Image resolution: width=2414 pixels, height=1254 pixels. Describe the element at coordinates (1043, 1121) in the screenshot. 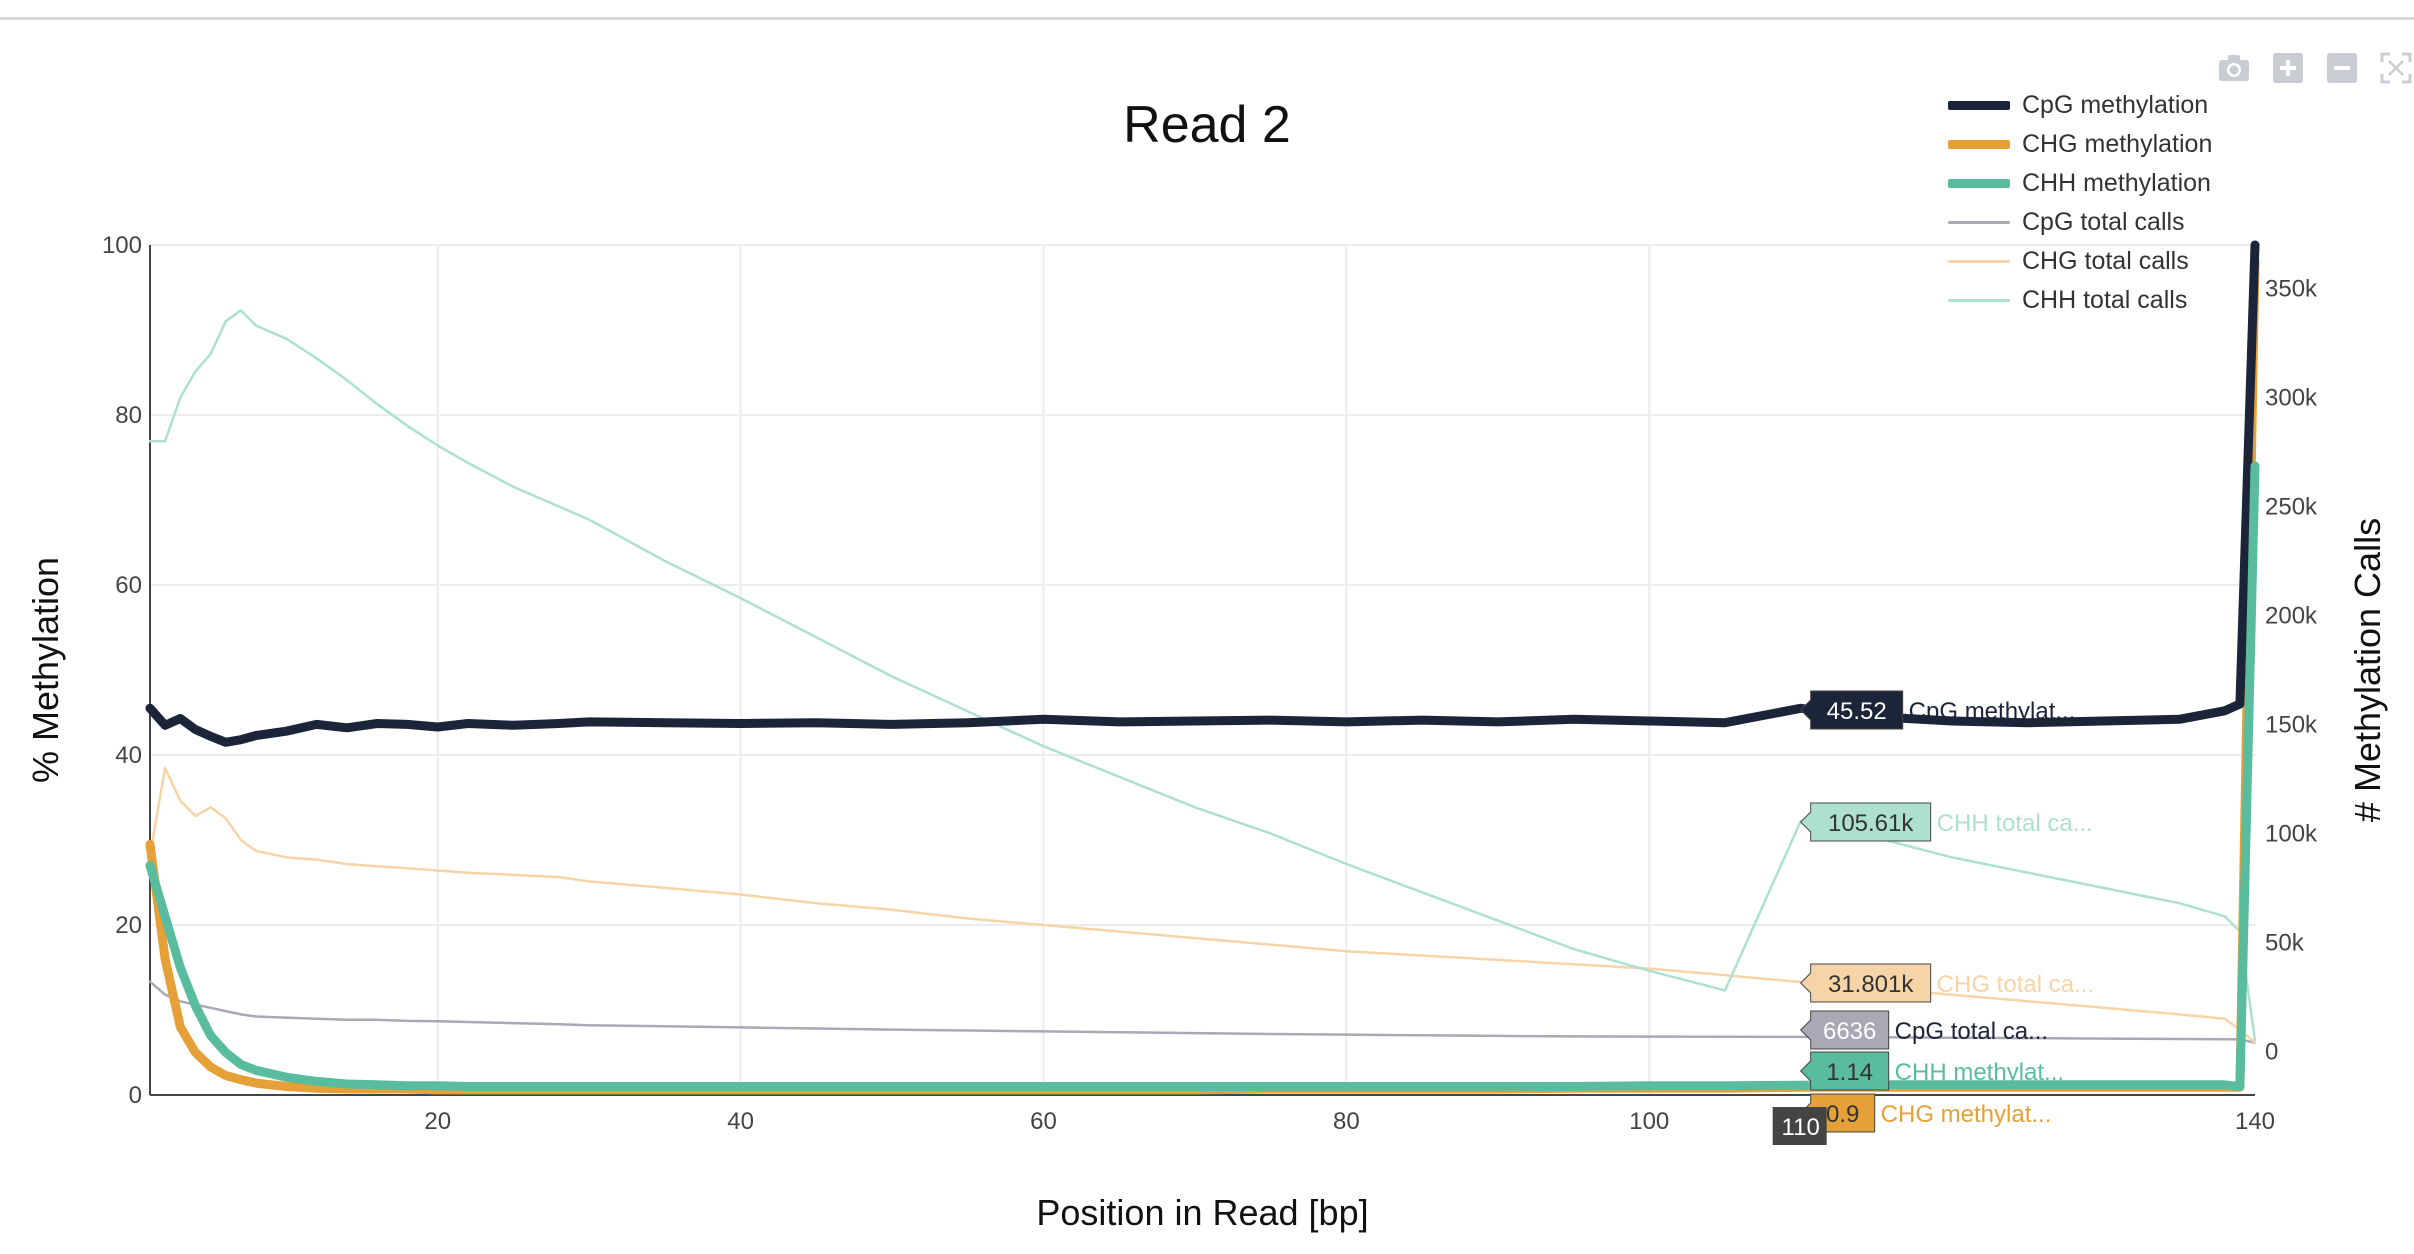

I see `x-tick-label: 60` at that location.